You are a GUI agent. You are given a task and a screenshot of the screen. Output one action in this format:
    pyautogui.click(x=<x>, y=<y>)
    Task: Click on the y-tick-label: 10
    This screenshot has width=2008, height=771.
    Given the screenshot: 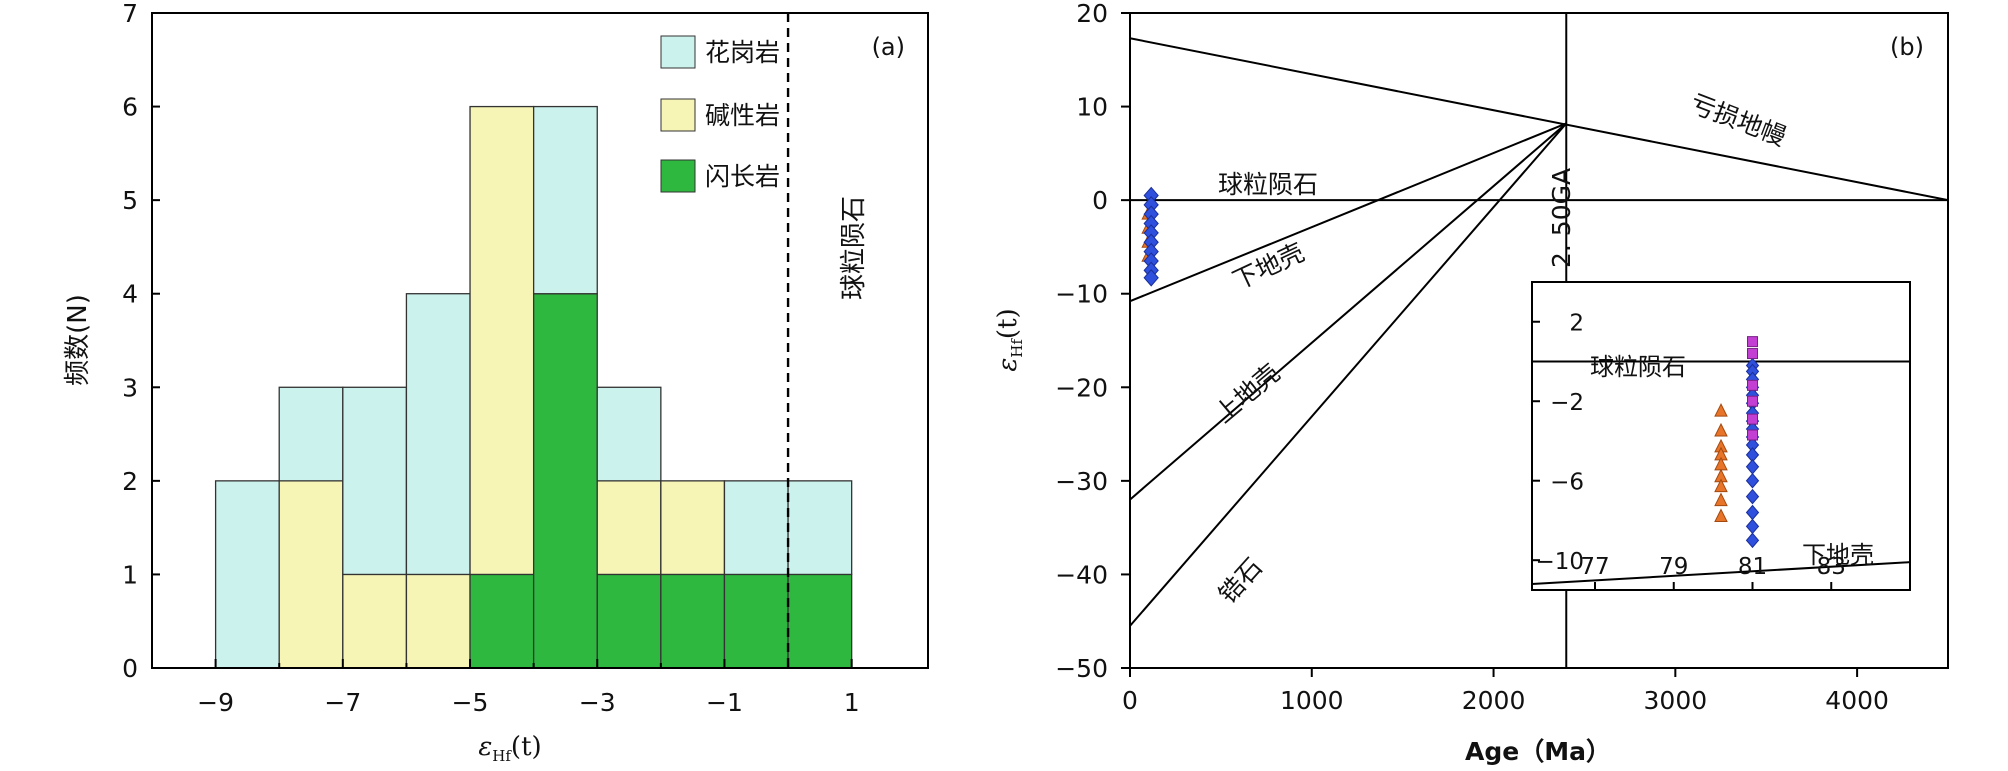 What is the action you would take?
    pyautogui.click(x=1092, y=107)
    